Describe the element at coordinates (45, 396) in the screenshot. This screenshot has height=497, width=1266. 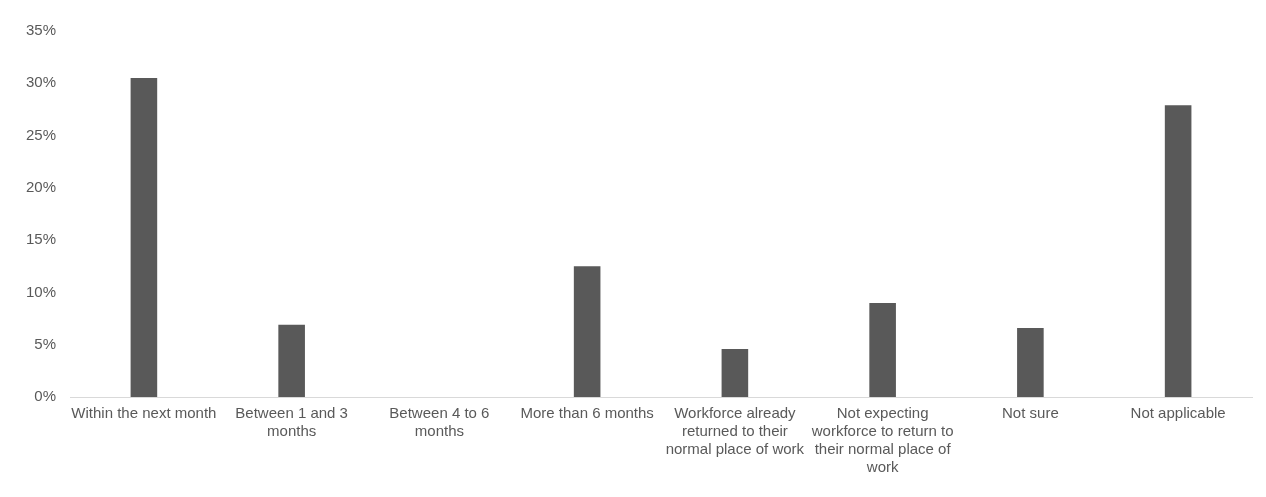
I see `y-tick-label: 0%` at that location.